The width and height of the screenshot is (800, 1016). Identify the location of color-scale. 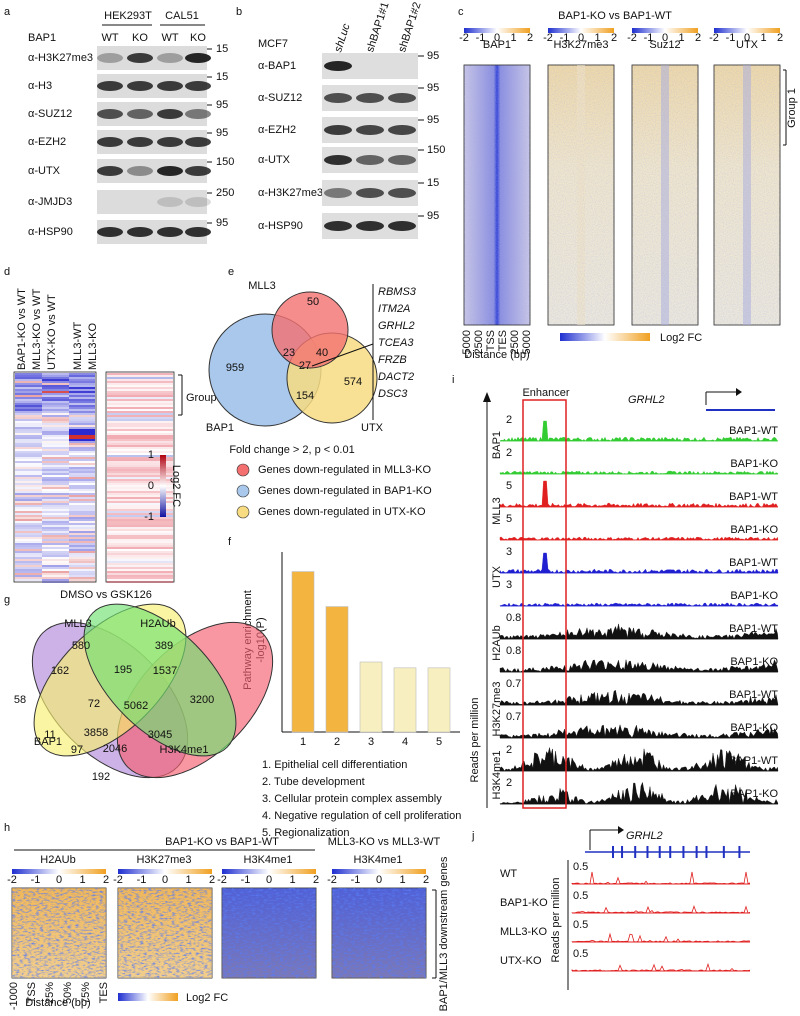
(665, 30).